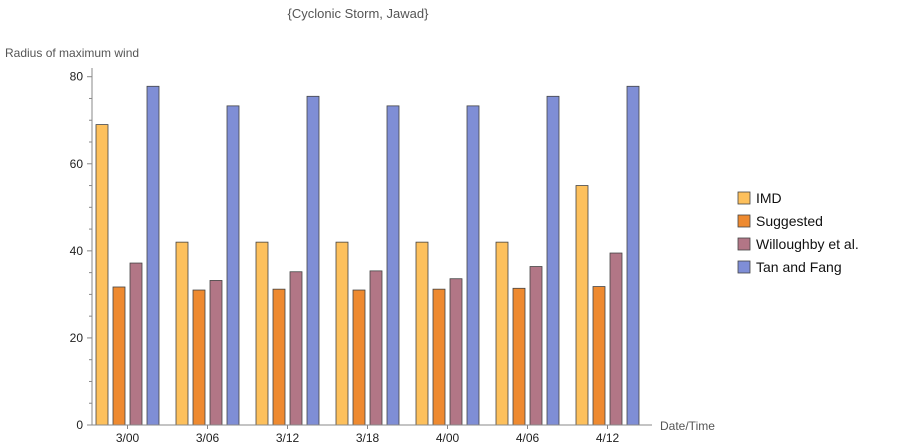 The image size is (898, 446). Describe the element at coordinates (136, 344) in the screenshot. I see `bar-willoughby-et-al--0` at that location.